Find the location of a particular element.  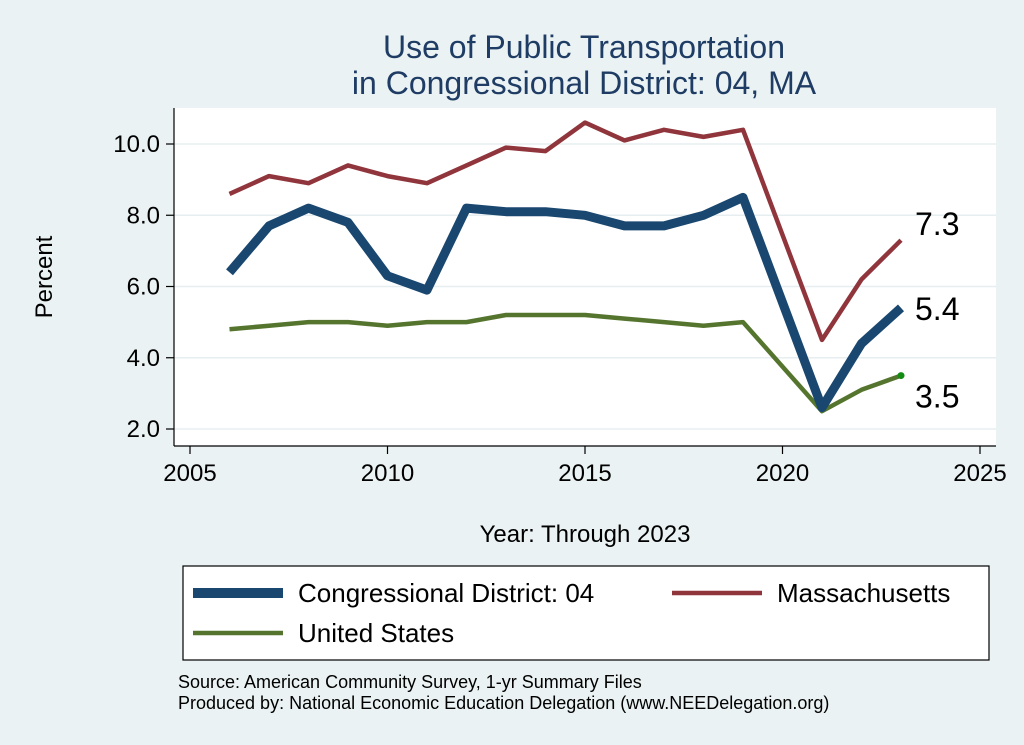

y-tick-label: 8.0 is located at coordinates (143, 215).